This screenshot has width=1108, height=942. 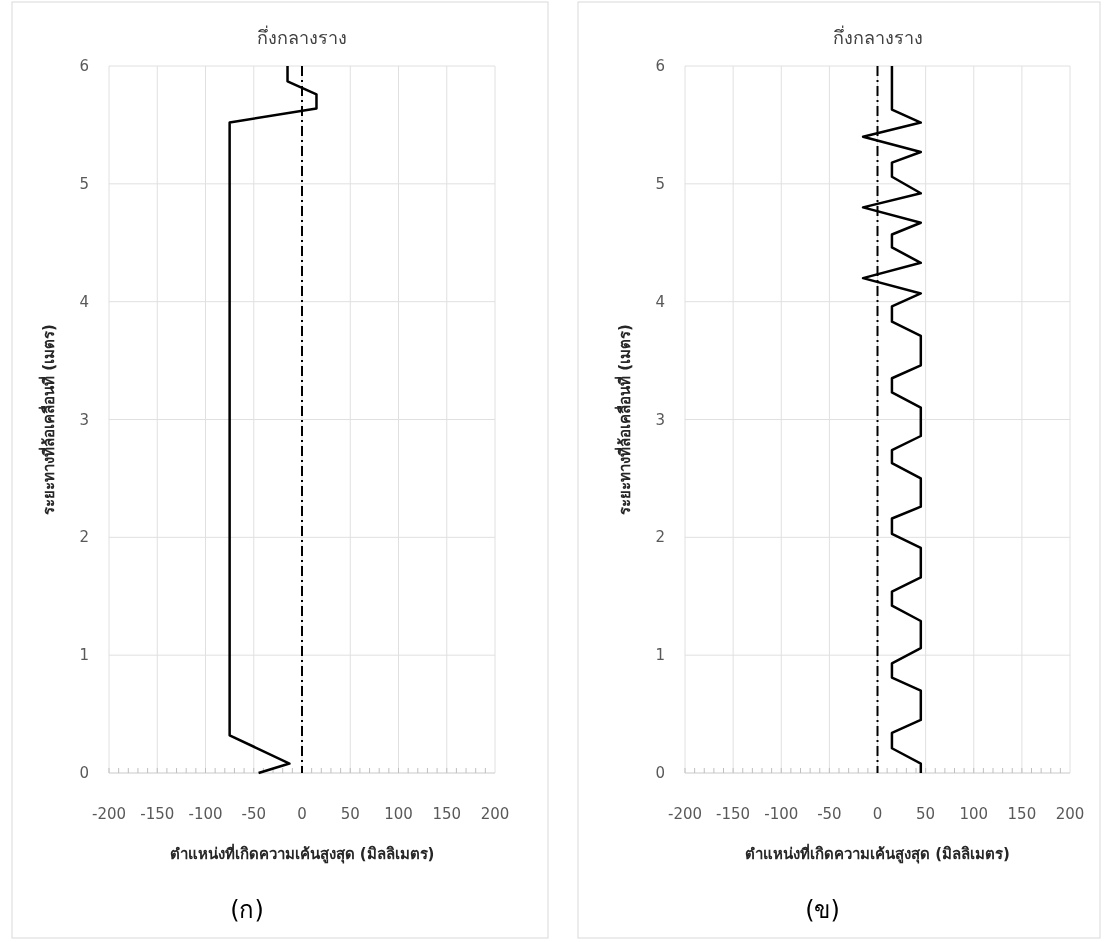 What do you see at coordinates (247, 910) in the screenshot?
I see `text: (ก)` at bounding box center [247, 910].